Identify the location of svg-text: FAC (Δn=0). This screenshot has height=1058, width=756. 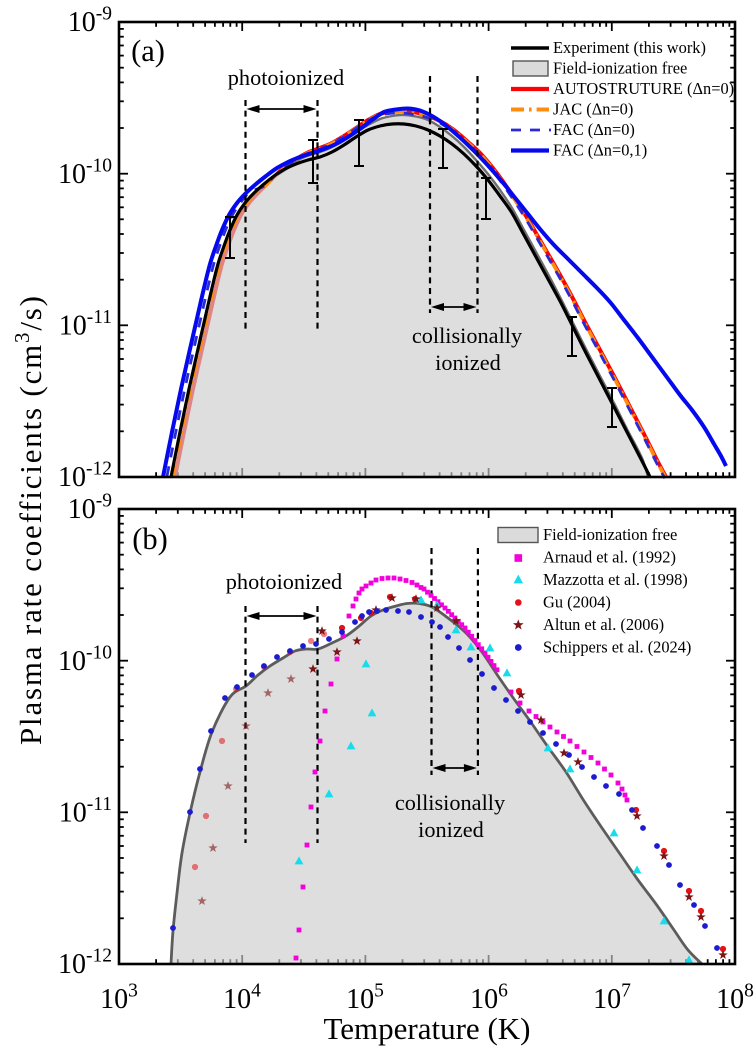
(594, 129).